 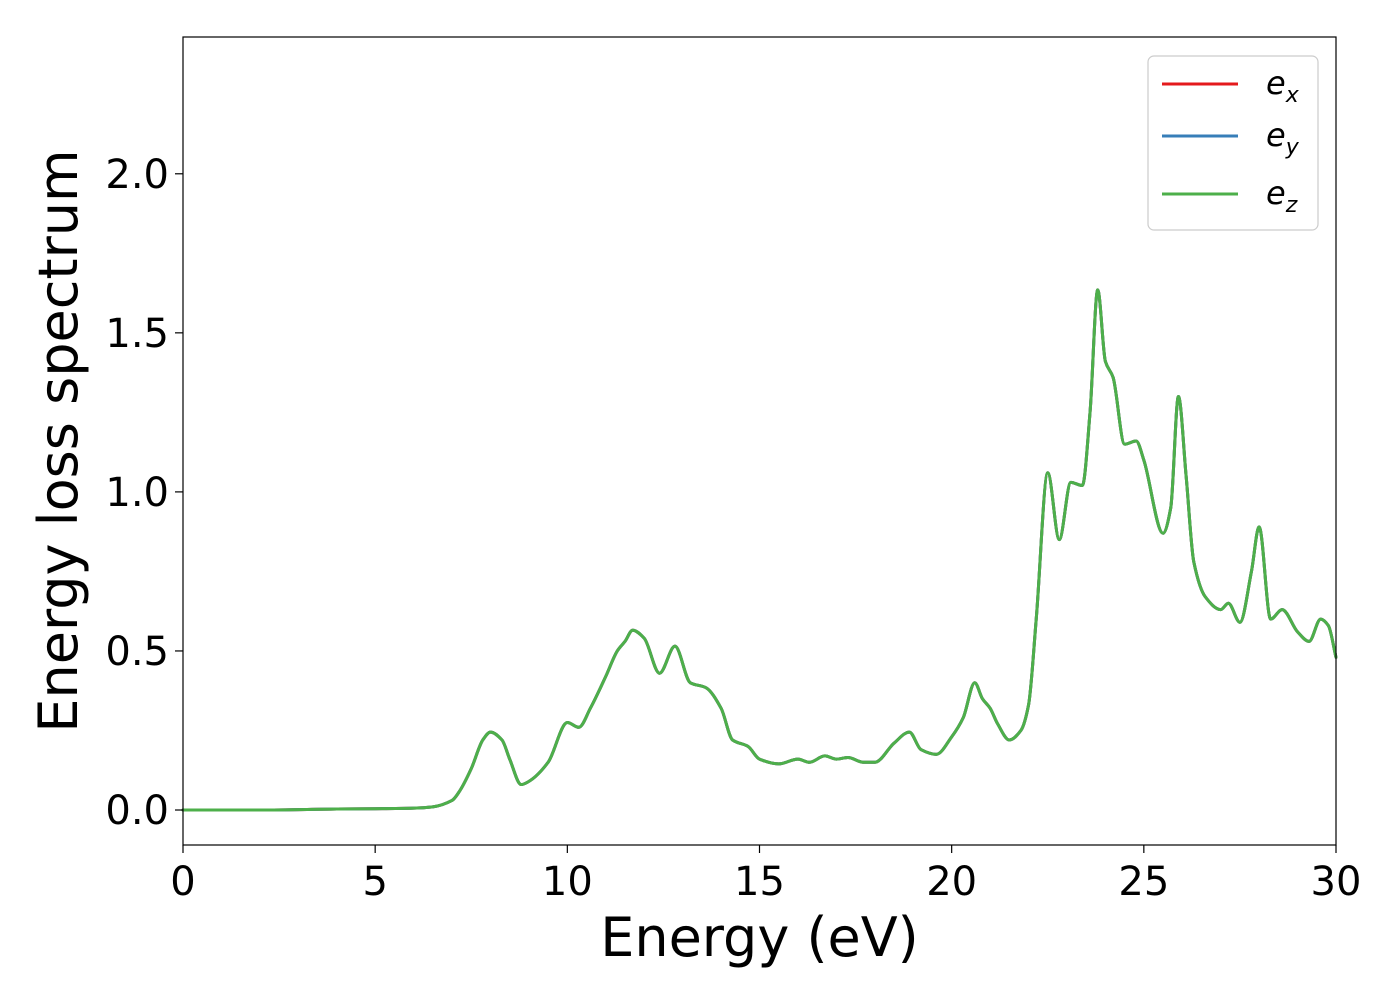 I want to click on legend-box, so click(x=1233, y=143).